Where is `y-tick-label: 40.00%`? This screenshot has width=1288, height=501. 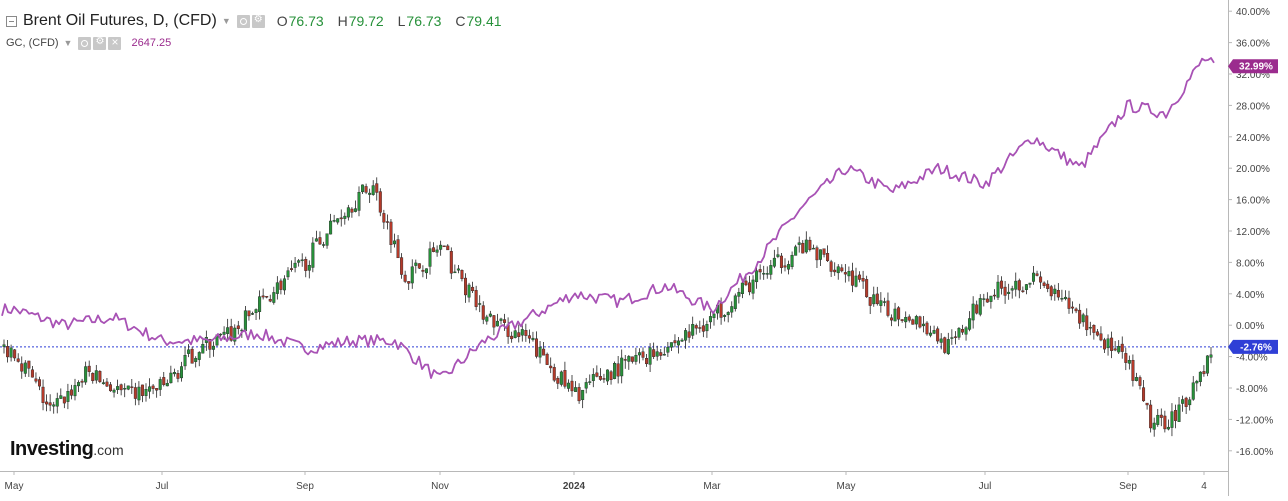
y-tick-label: 40.00% is located at coordinates (1253, 12).